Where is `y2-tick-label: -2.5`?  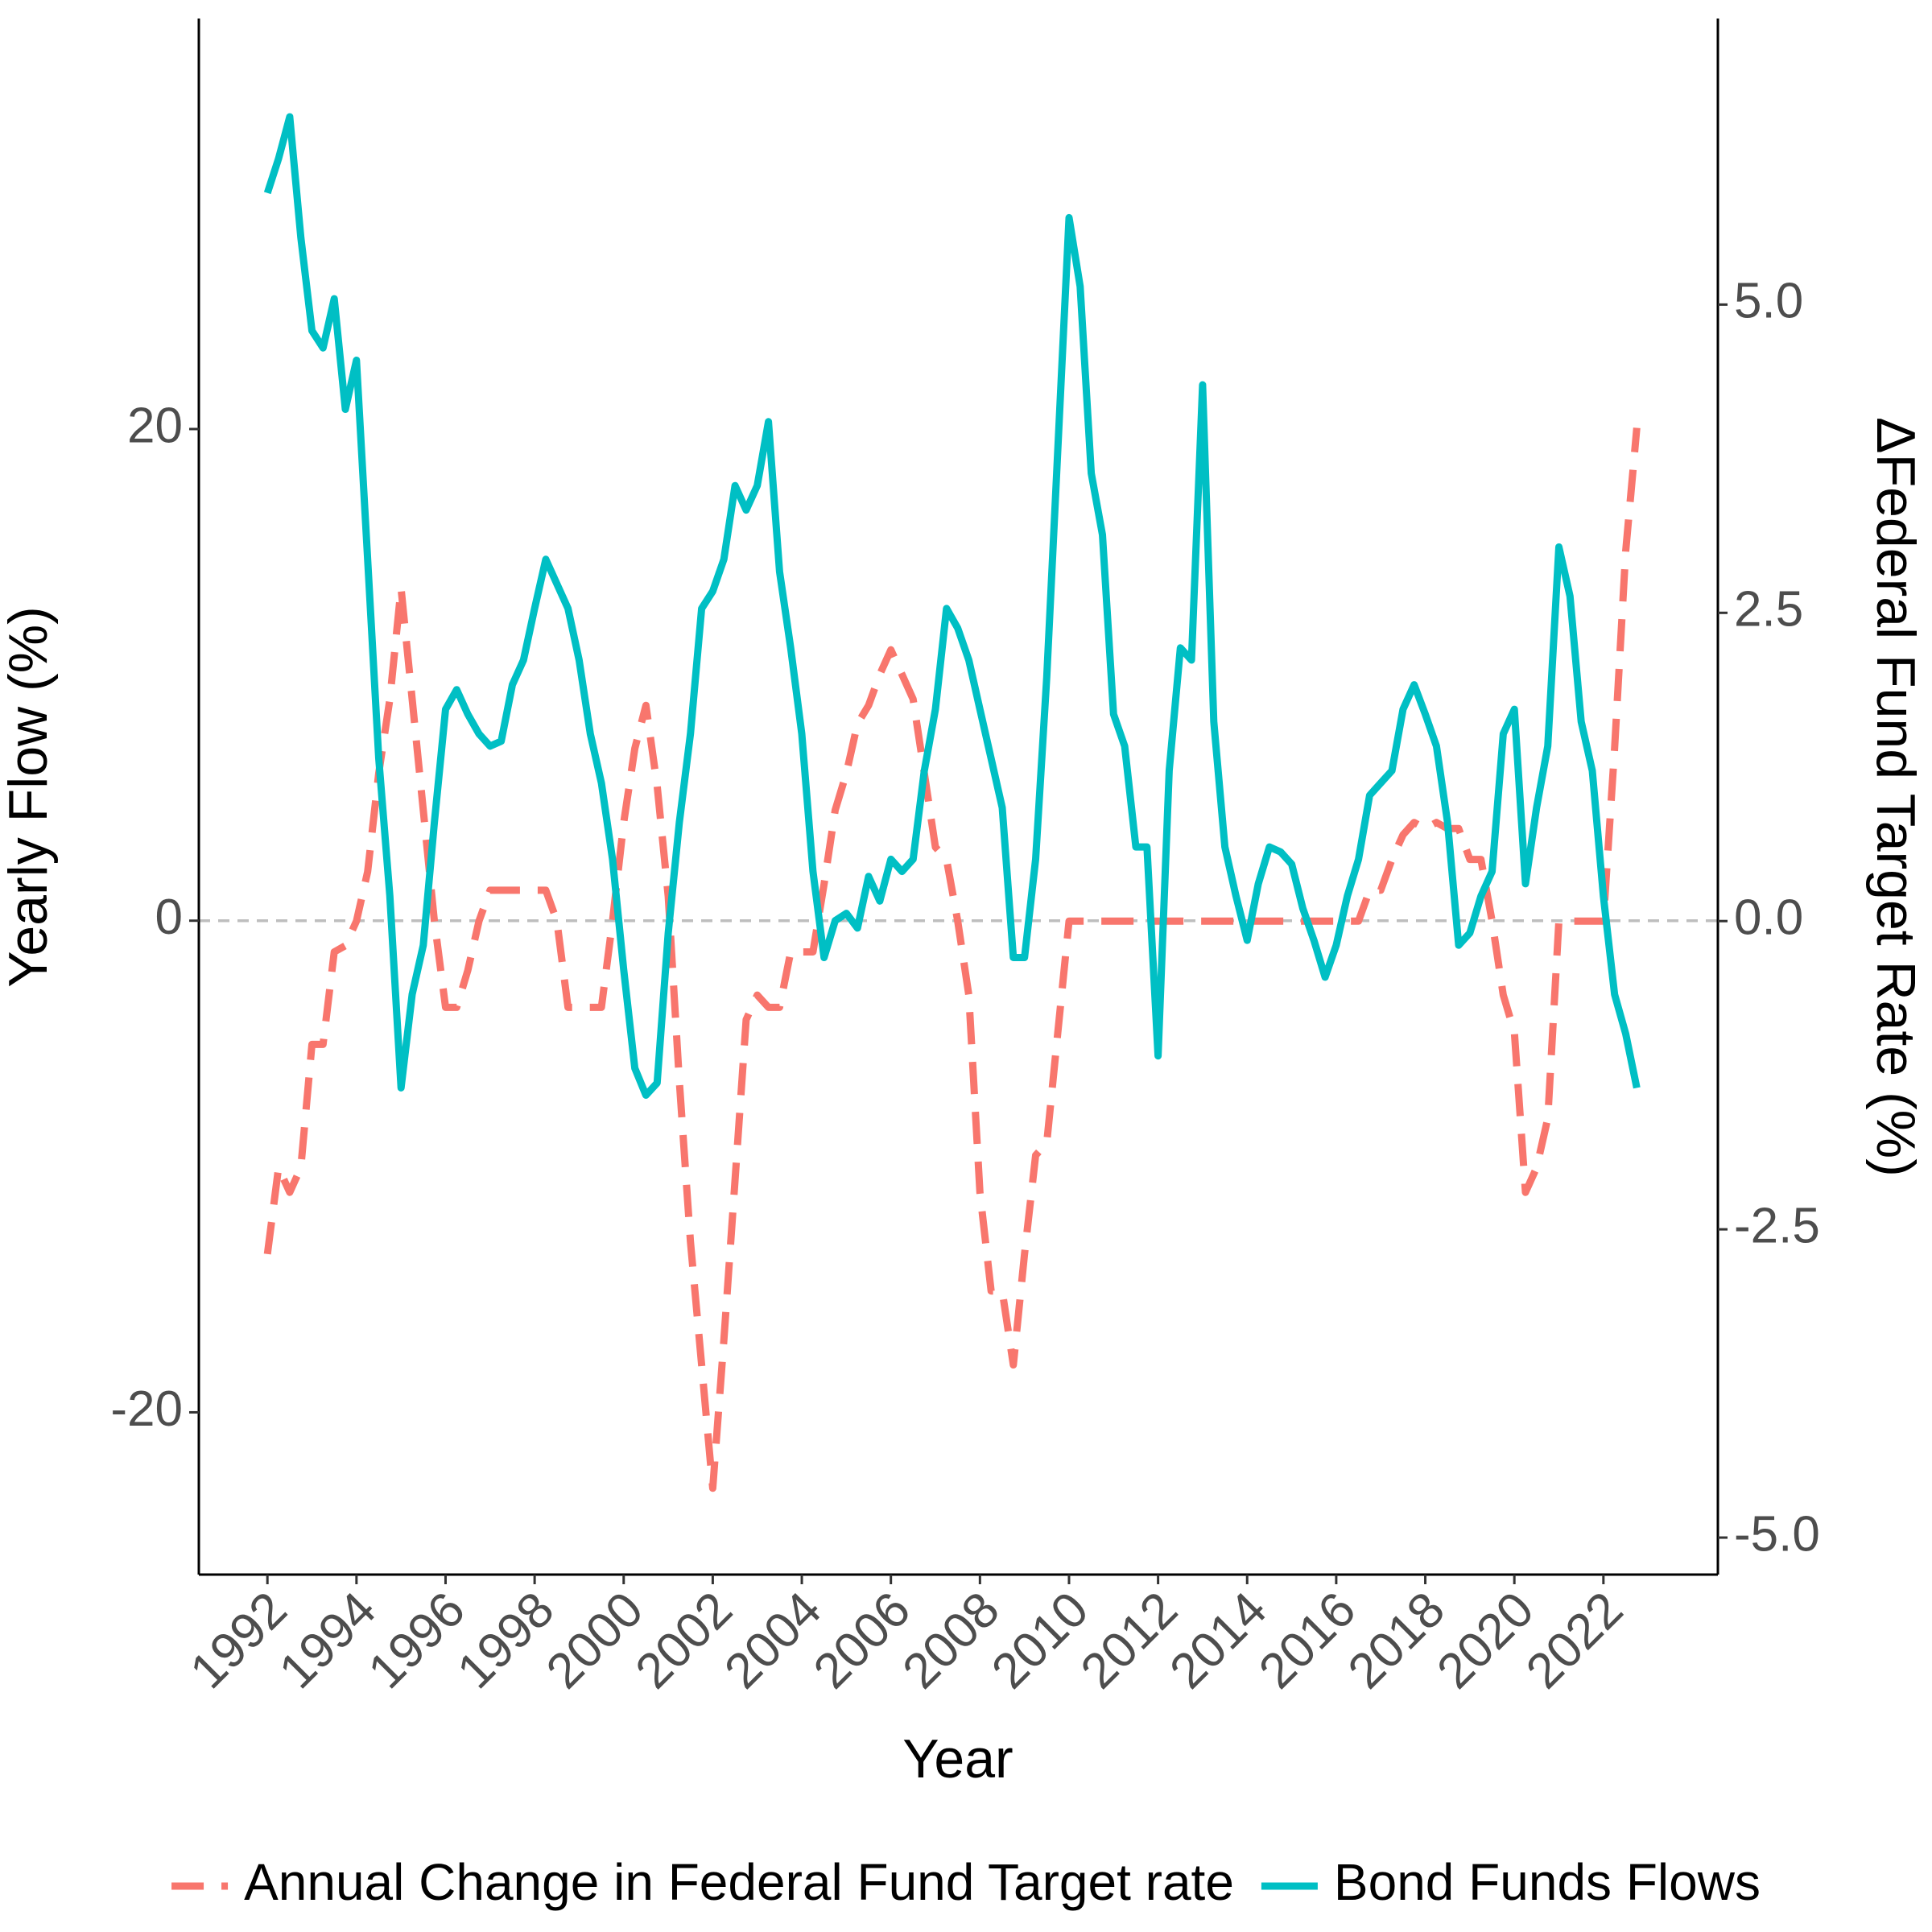 y2-tick-label: -2.5 is located at coordinates (1777, 1226).